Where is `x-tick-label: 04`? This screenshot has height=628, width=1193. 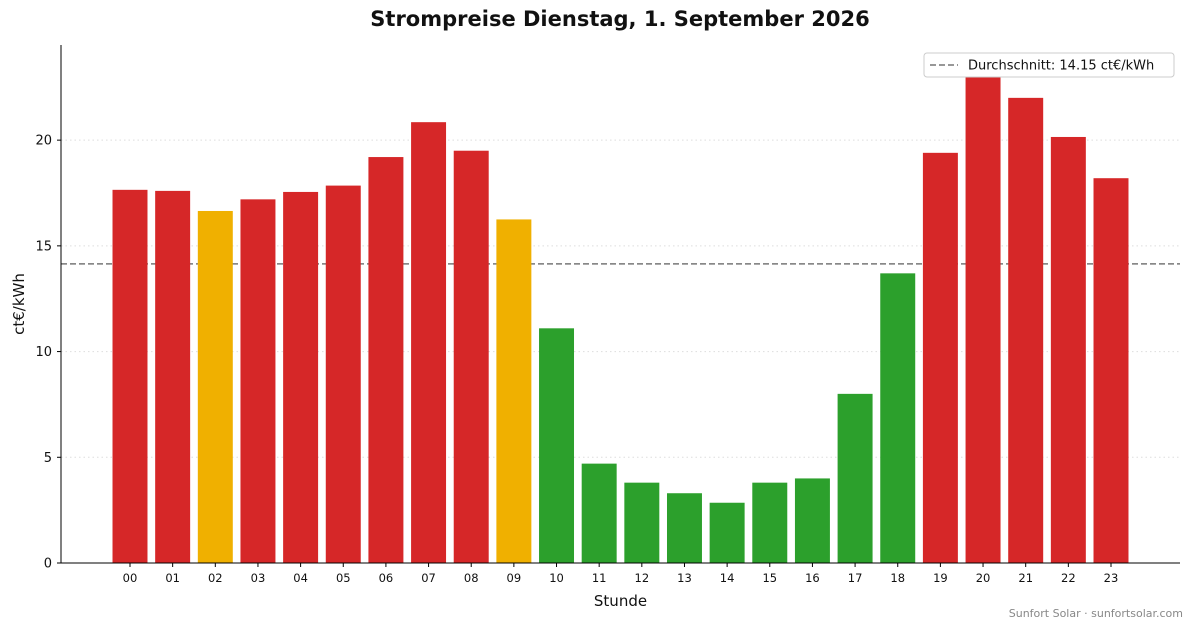
x-tick-label: 04 is located at coordinates (300, 578).